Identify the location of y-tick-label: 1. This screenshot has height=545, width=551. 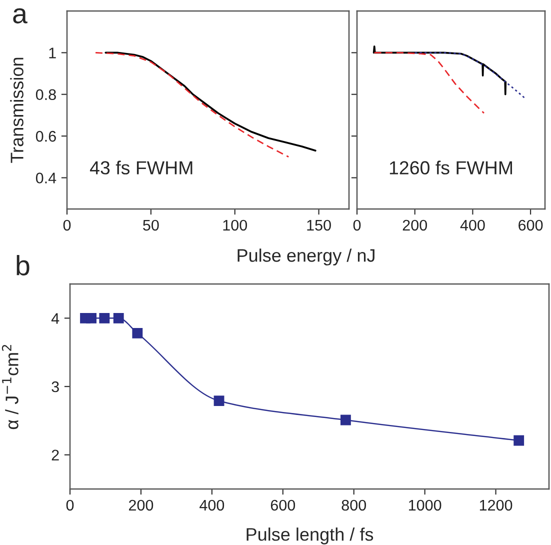
(52, 53).